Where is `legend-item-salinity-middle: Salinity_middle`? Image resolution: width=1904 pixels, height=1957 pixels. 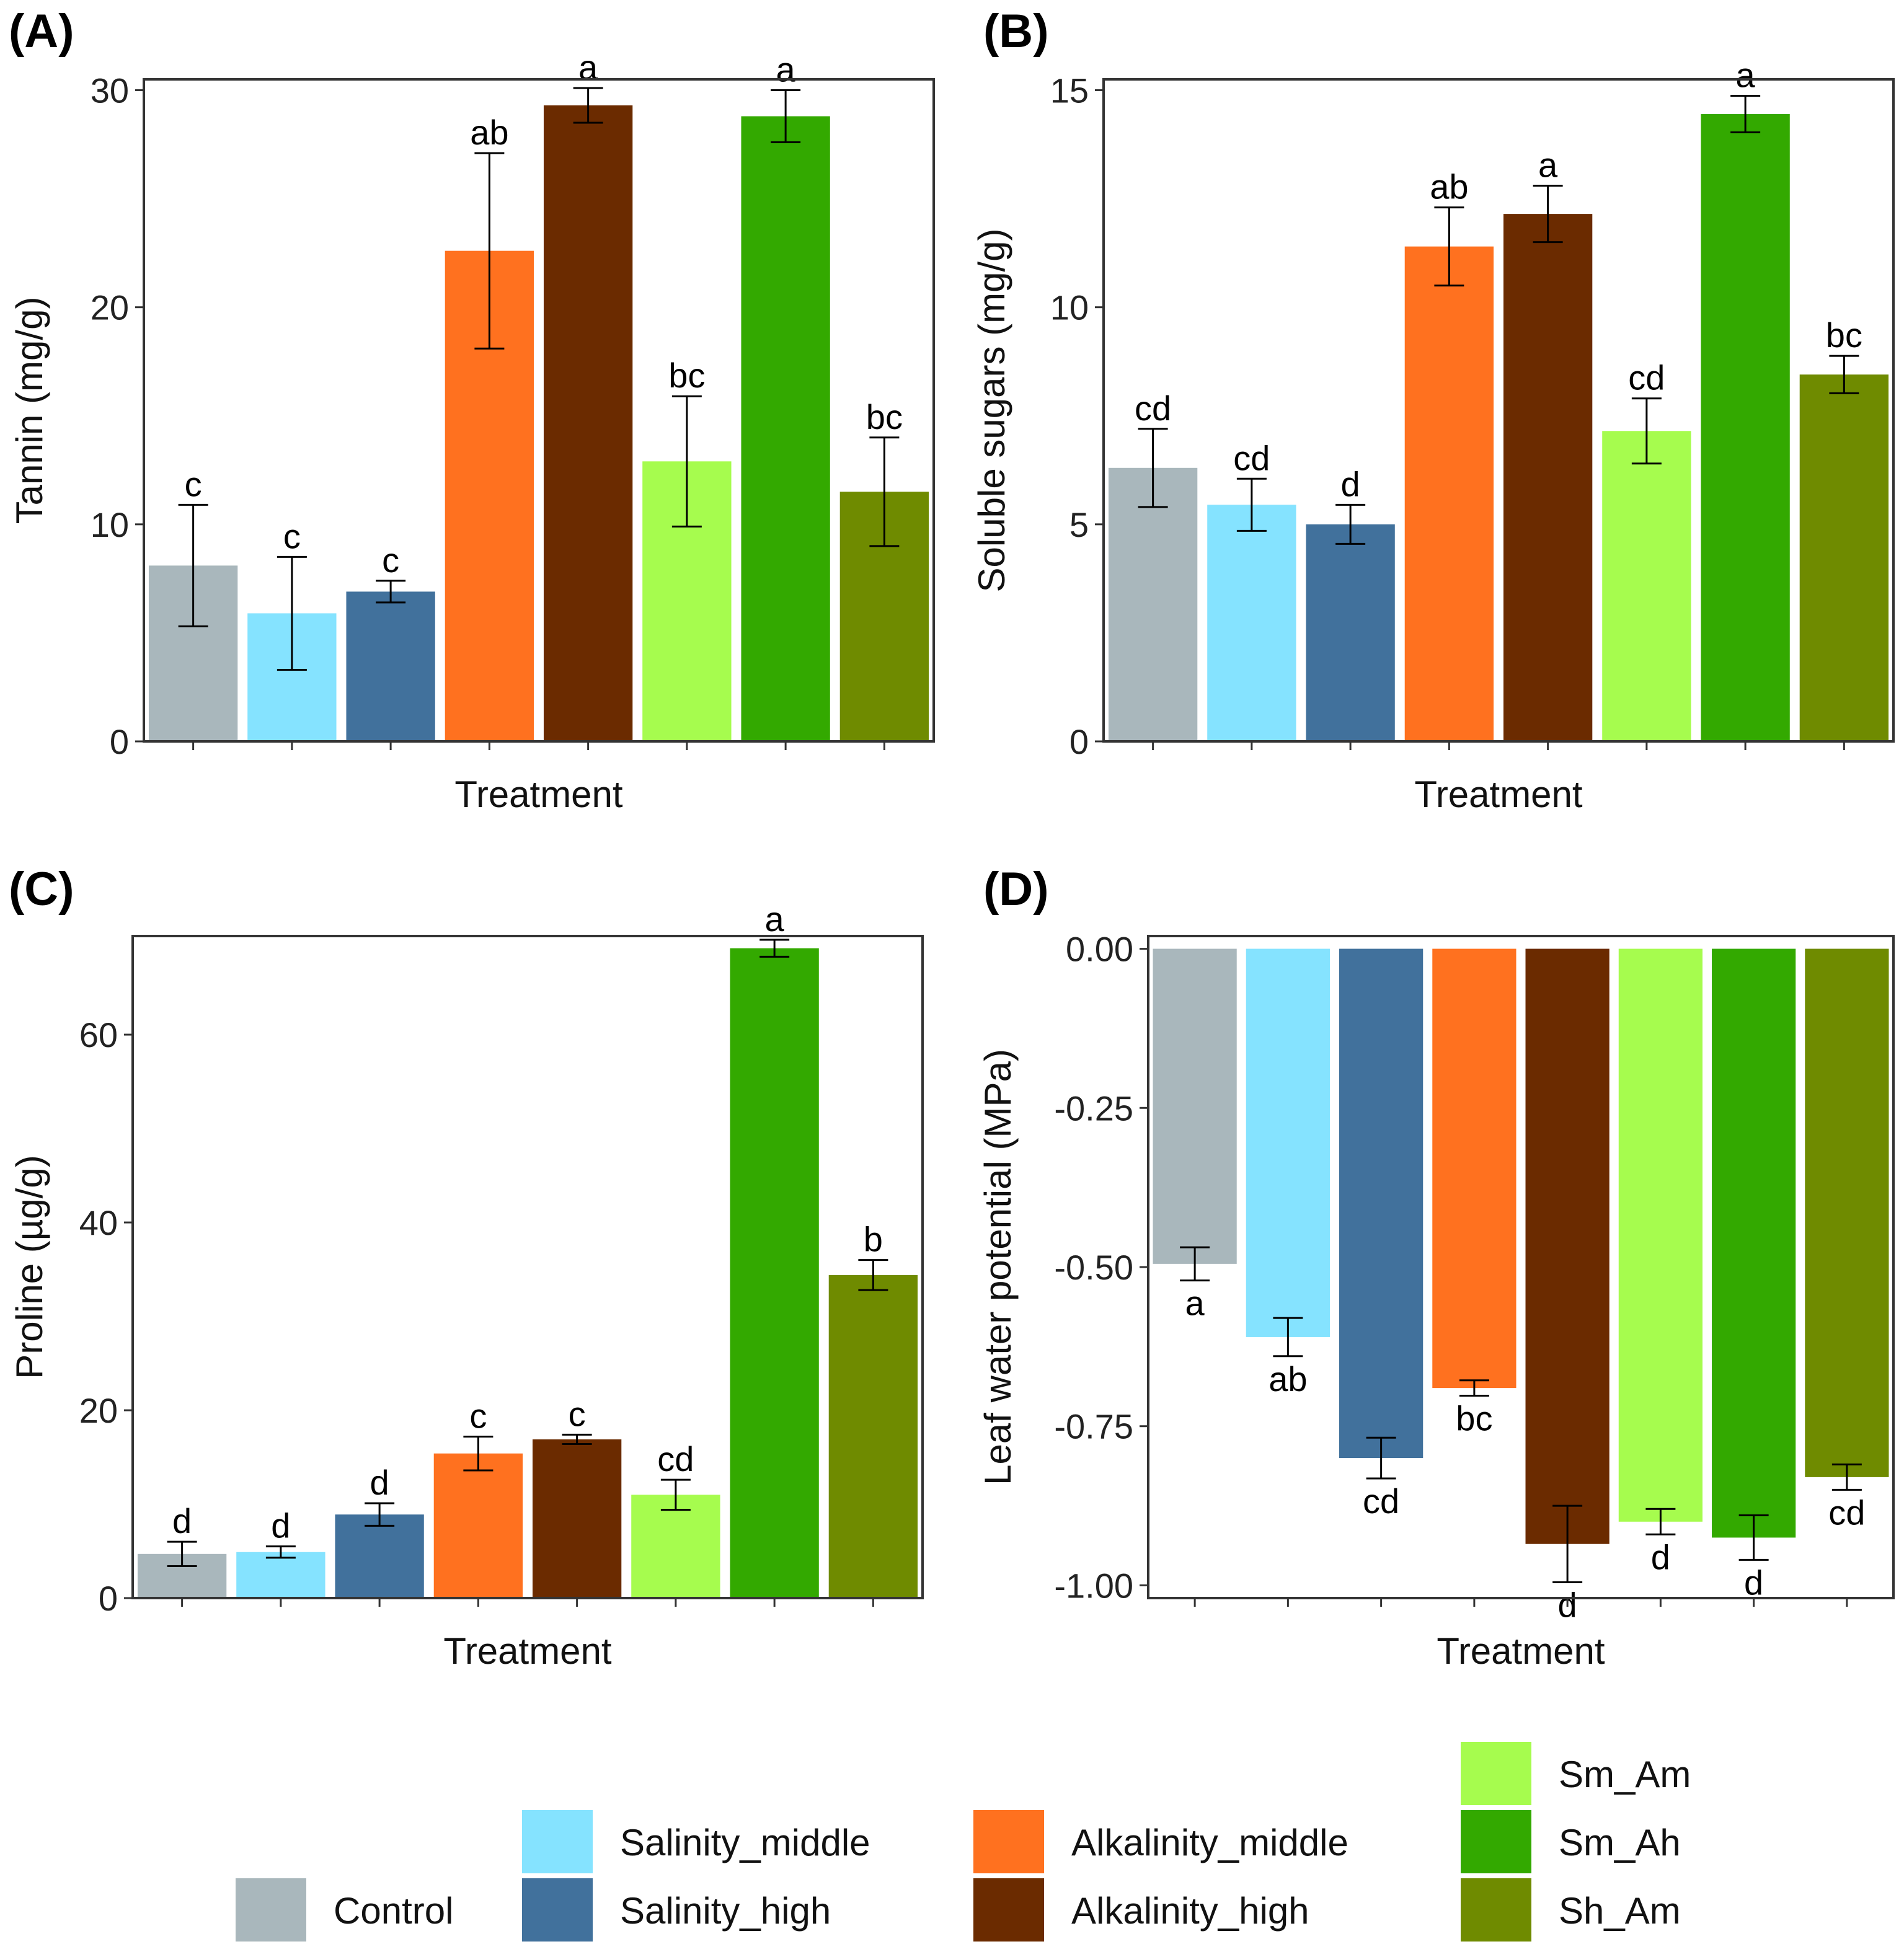
legend-item-salinity-middle: Salinity_middle is located at coordinates (696, 1841).